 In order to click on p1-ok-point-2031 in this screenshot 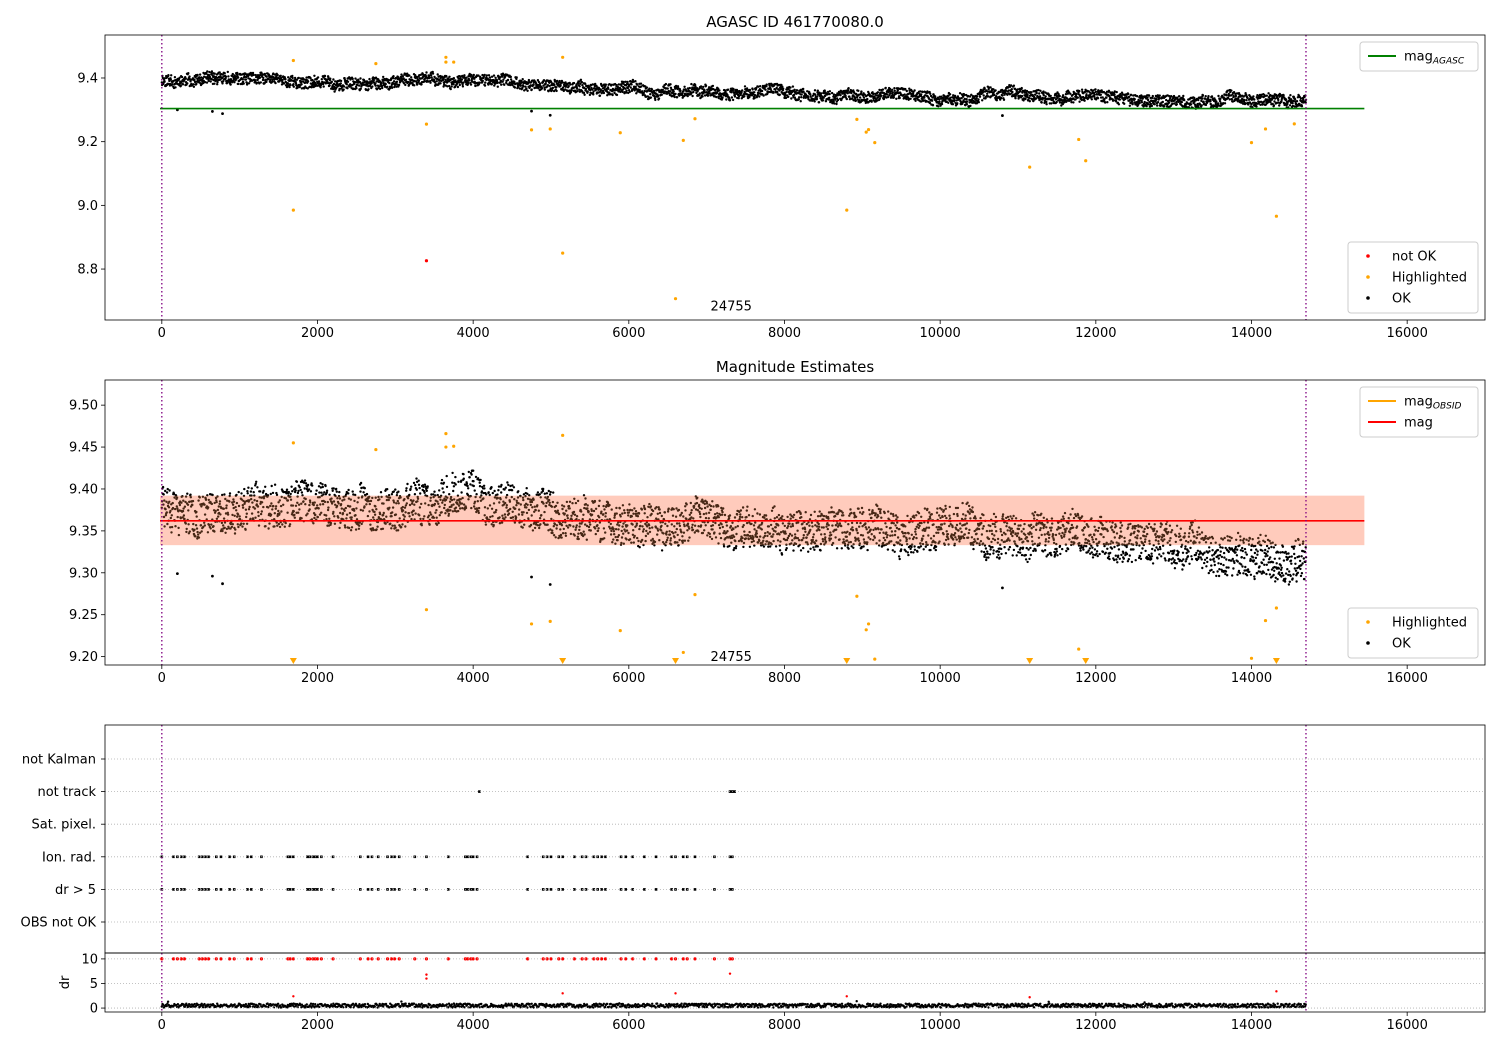, I will do `click(794, 95)`.